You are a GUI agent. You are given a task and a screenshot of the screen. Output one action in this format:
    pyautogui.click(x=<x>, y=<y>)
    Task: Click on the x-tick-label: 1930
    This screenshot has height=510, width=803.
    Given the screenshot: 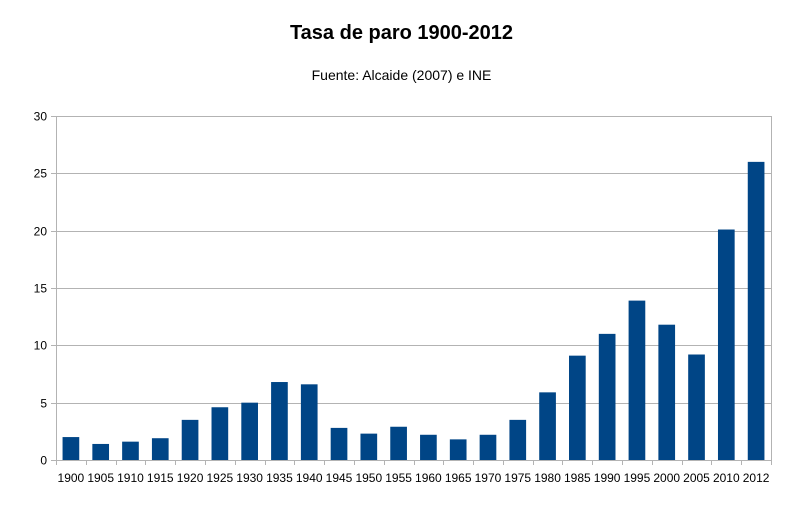 What is the action you would take?
    pyautogui.click(x=249, y=478)
    